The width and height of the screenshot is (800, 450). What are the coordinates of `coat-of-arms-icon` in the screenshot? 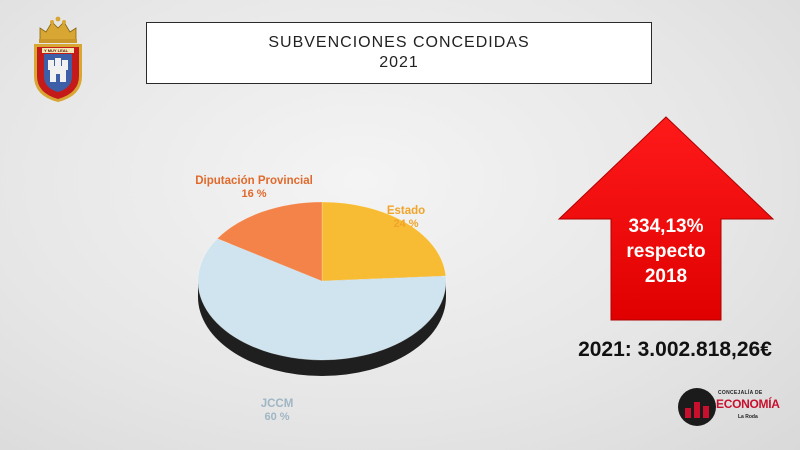 It's located at (58, 59).